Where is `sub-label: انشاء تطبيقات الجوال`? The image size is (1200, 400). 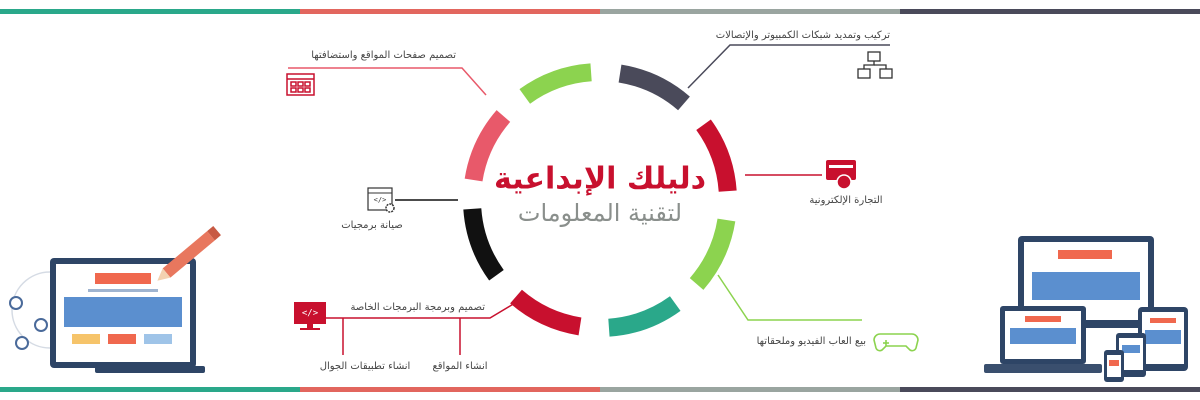 sub-label: انشاء تطبيقات الجوال is located at coordinates (365, 366).